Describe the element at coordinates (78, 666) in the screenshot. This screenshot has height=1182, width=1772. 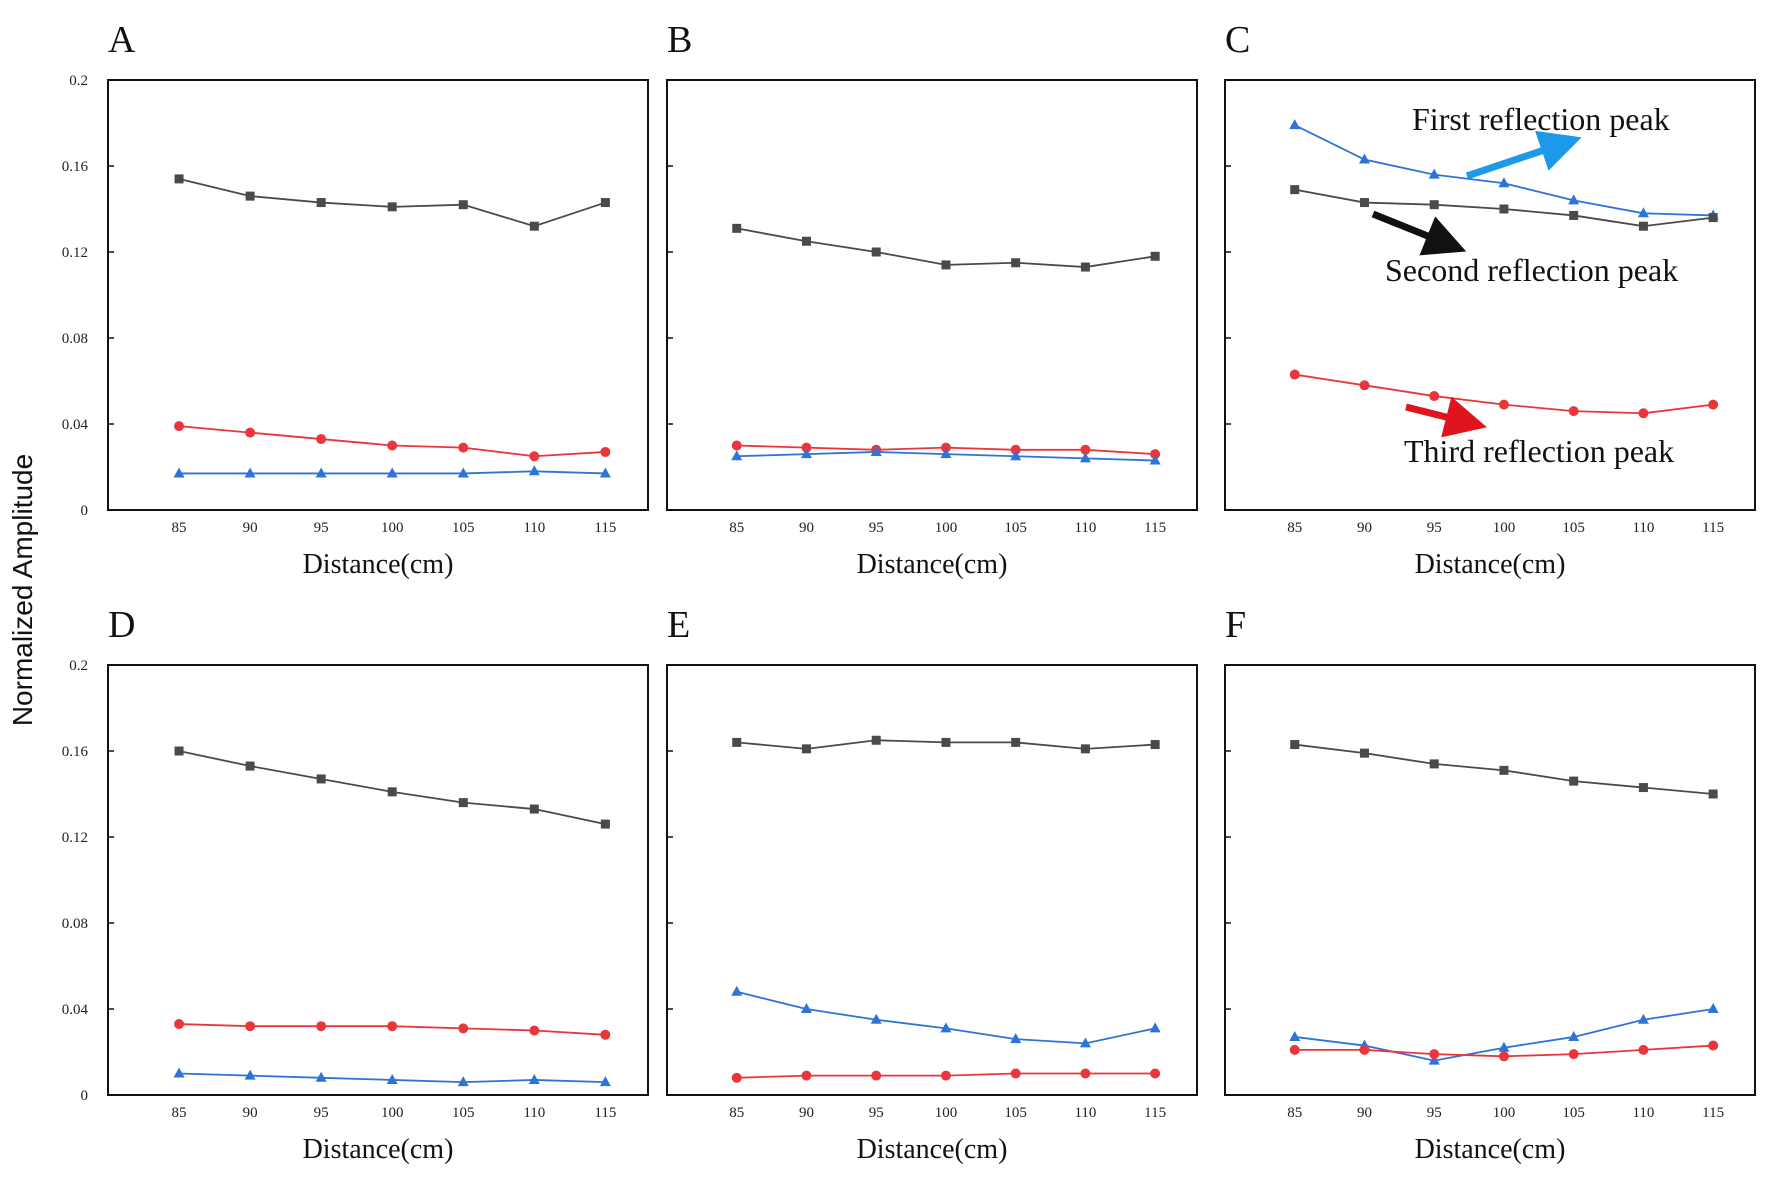
I see `y-tick-label: 0.2` at that location.